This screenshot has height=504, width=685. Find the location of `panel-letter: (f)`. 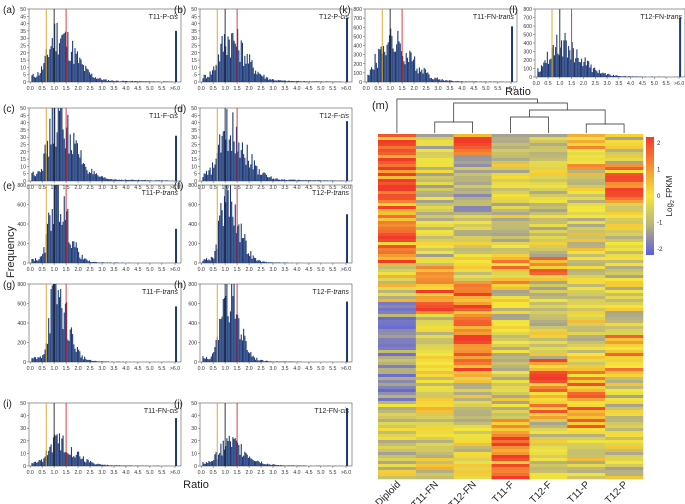

panel-letter: (f) is located at coordinates (178, 186).